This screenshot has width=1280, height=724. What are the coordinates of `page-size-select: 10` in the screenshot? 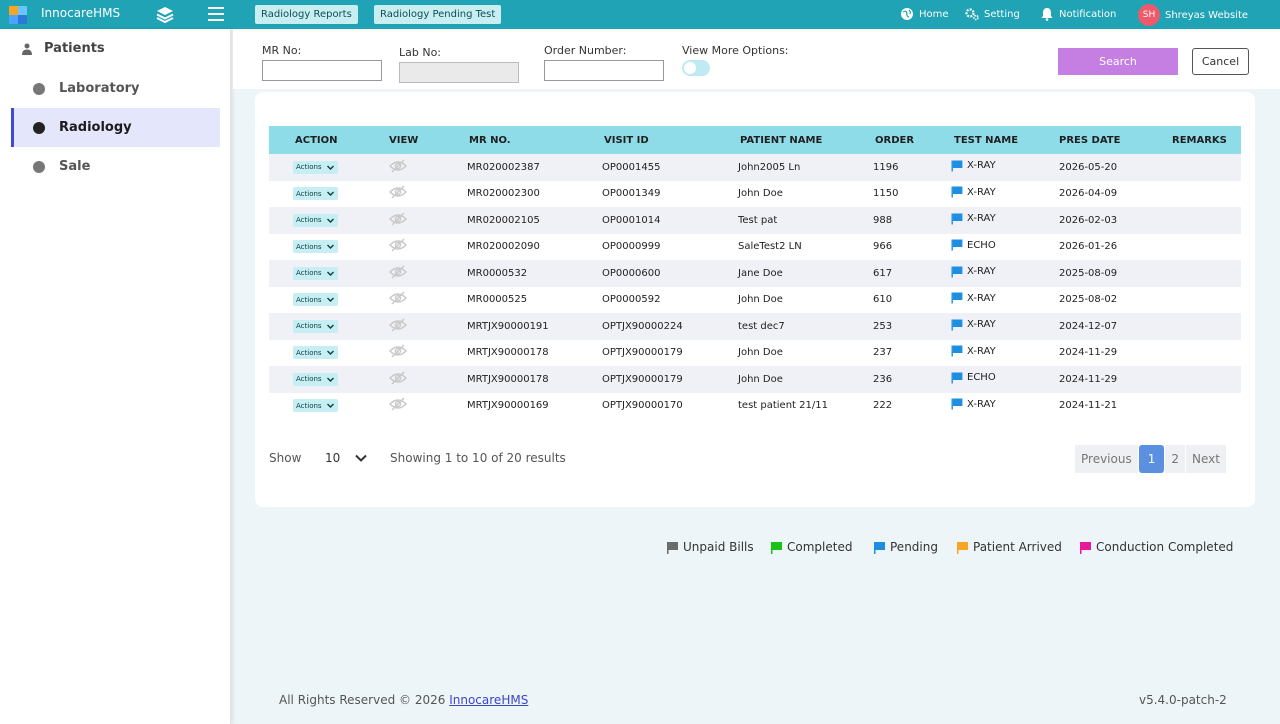 It's located at (346, 458).